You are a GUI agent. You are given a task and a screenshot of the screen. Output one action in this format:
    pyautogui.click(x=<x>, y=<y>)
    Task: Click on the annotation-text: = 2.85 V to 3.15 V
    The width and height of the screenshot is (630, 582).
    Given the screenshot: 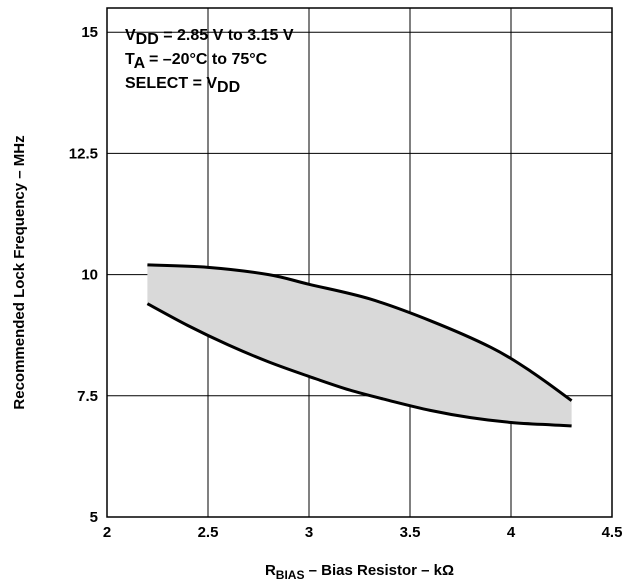 What is the action you would take?
    pyautogui.click(x=226, y=35)
    